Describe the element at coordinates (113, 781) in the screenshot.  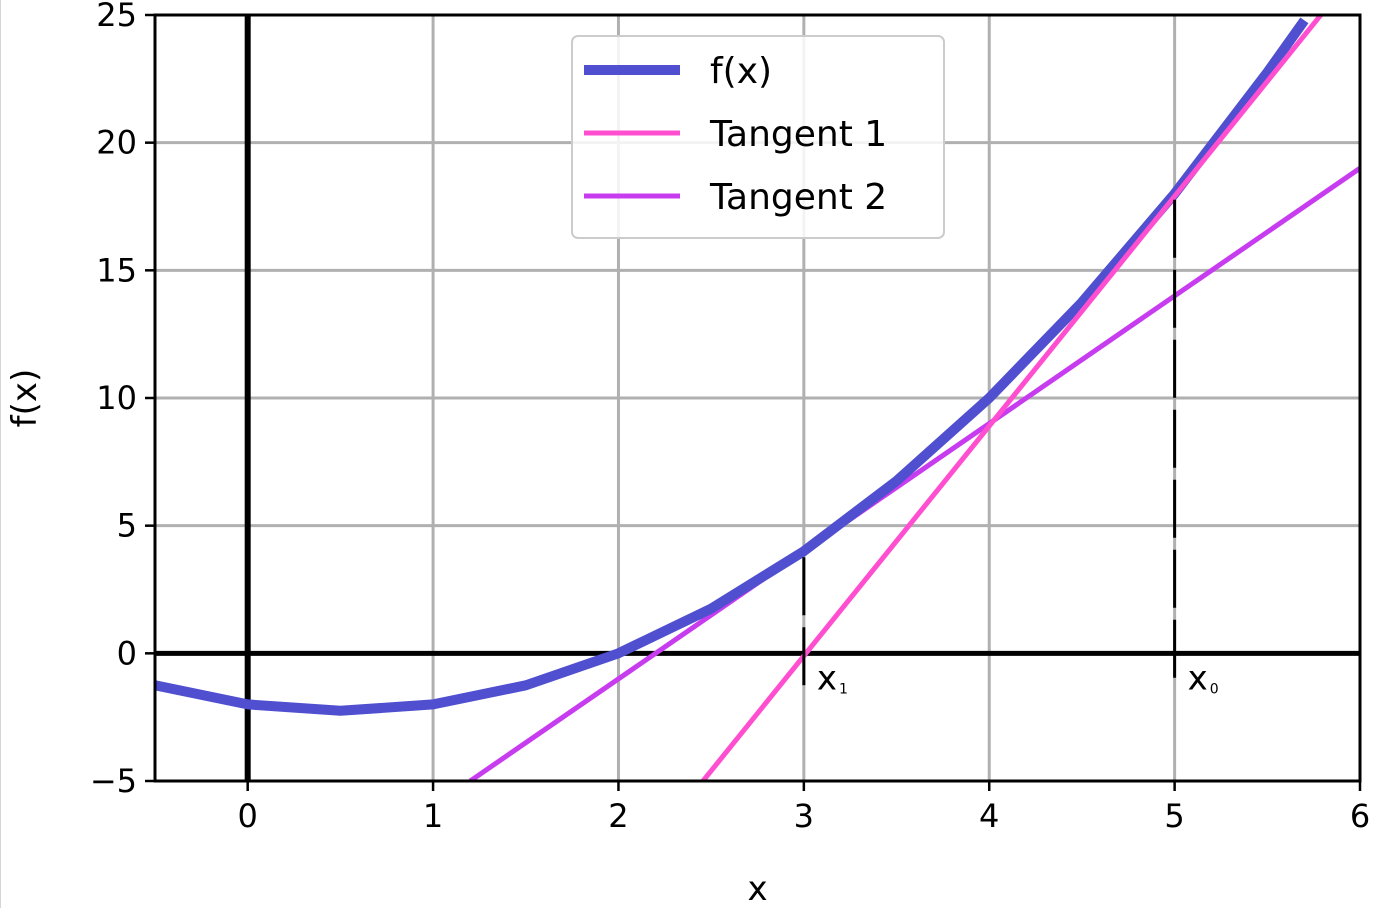
I see `y-tick-label: −5` at that location.